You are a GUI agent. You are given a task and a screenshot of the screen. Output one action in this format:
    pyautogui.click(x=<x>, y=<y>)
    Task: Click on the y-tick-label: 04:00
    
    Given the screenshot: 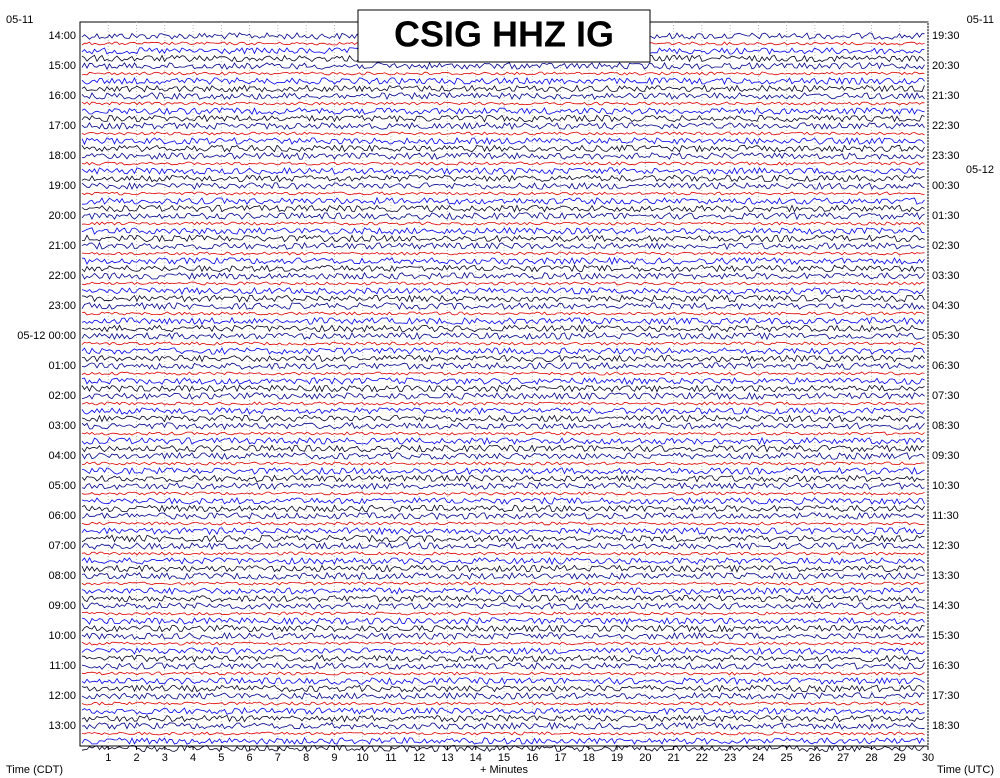 What is the action you would take?
    pyautogui.click(x=62, y=456)
    